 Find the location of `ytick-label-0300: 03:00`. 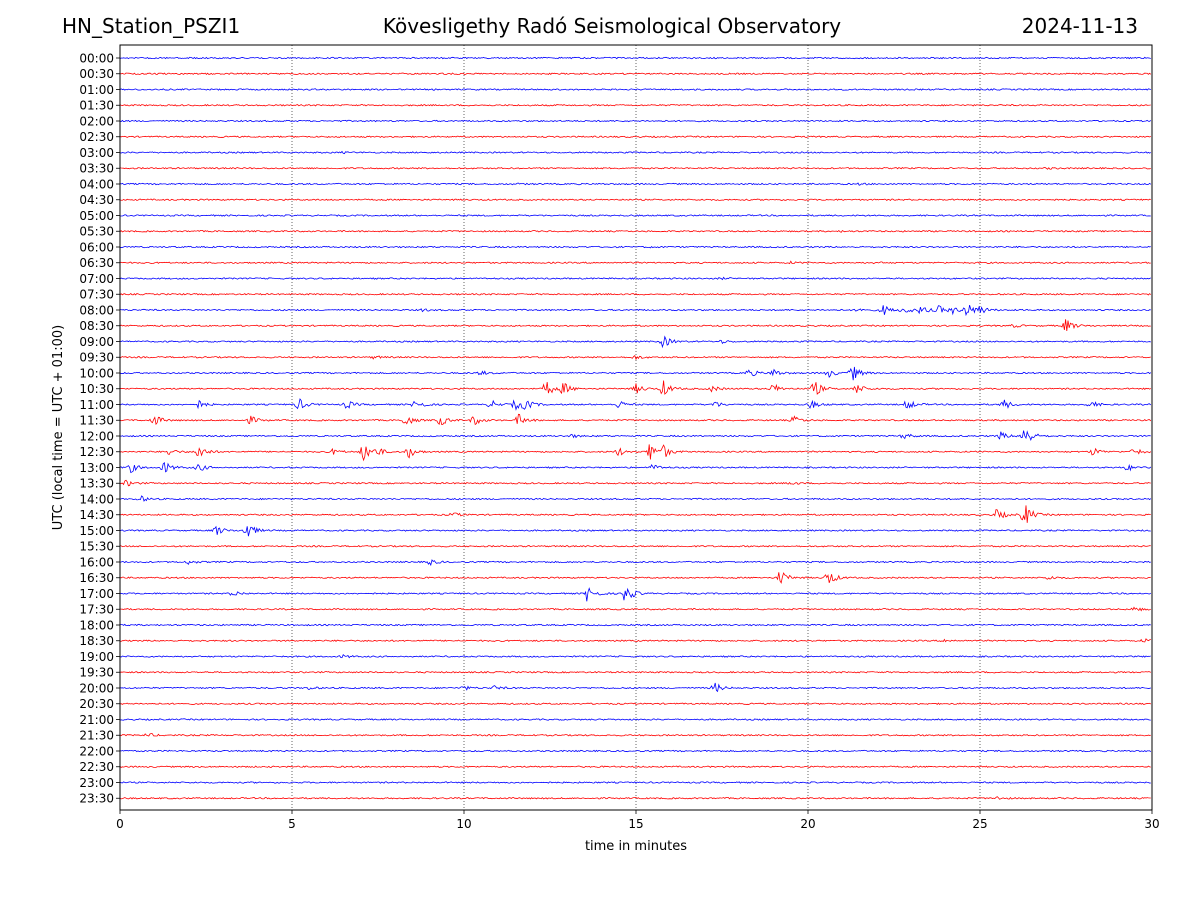

ytick-label-0300: 03:00 is located at coordinates (96, 153).